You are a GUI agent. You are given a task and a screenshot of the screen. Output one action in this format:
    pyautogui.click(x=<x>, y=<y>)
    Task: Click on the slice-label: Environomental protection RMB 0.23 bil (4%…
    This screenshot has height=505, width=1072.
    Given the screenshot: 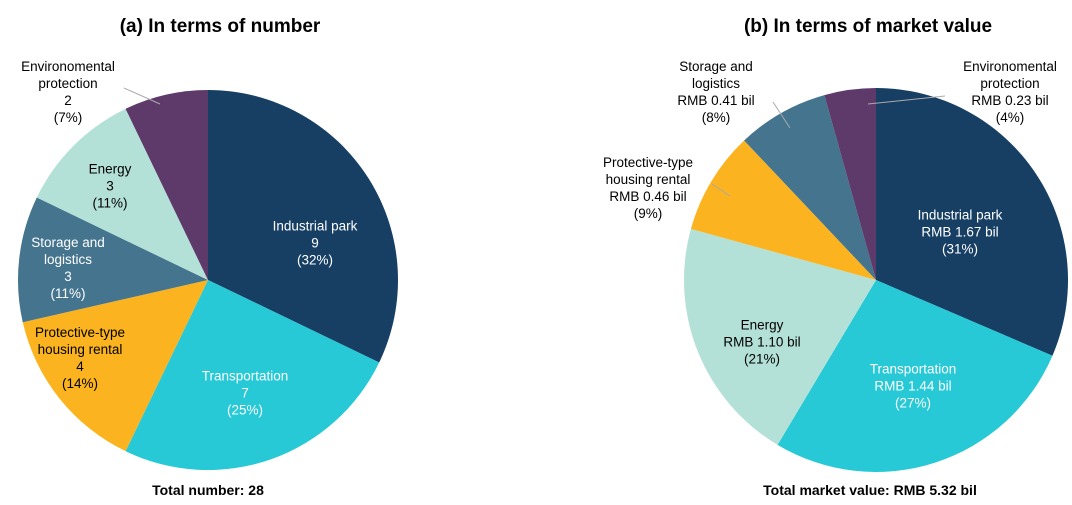 What is the action you would take?
    pyautogui.click(x=1010, y=92)
    